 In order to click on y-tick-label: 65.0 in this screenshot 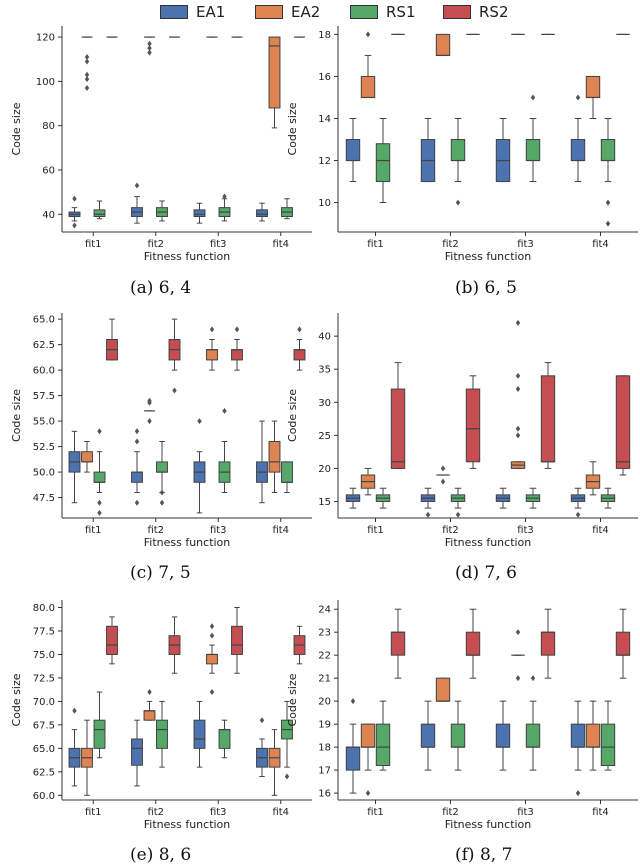, I will do `click(44, 749)`.